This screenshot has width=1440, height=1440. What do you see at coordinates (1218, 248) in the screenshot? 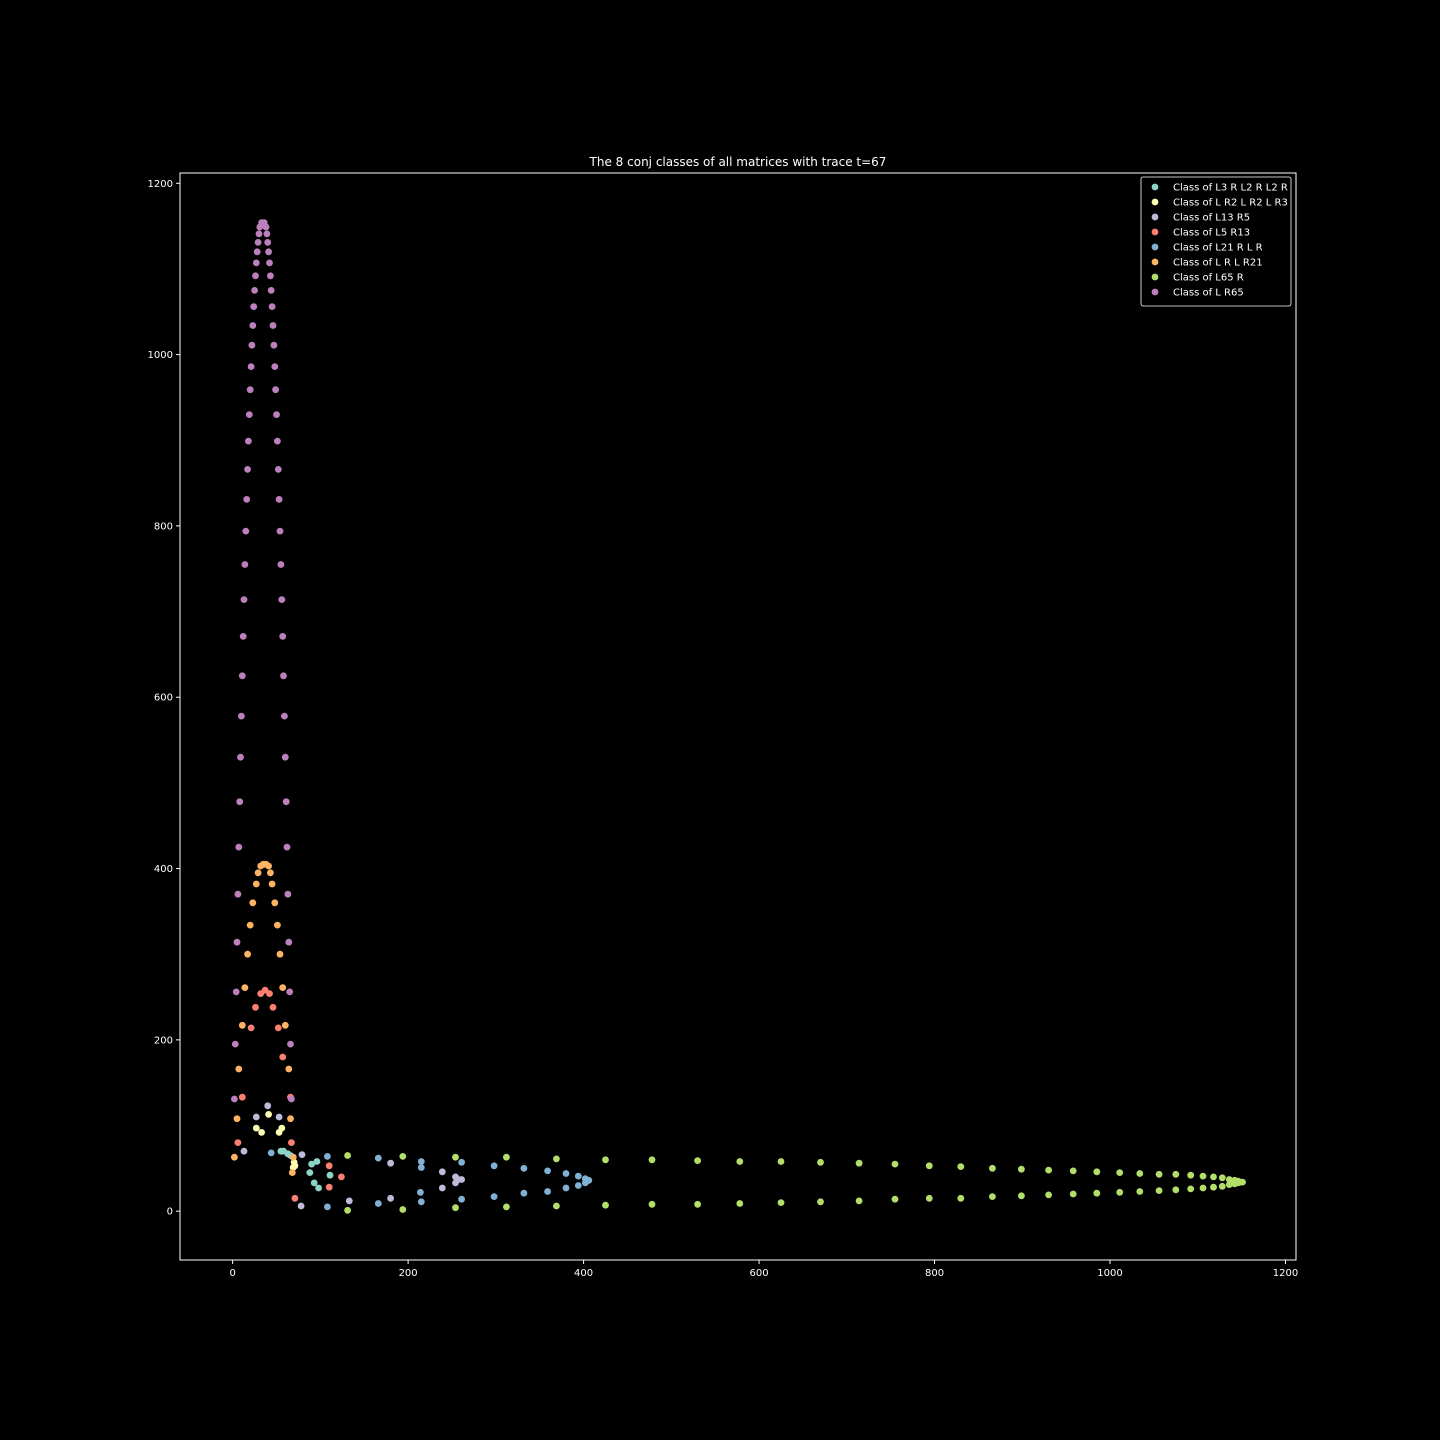
I see `legend-label: Class of L21 R L R` at bounding box center [1218, 248].